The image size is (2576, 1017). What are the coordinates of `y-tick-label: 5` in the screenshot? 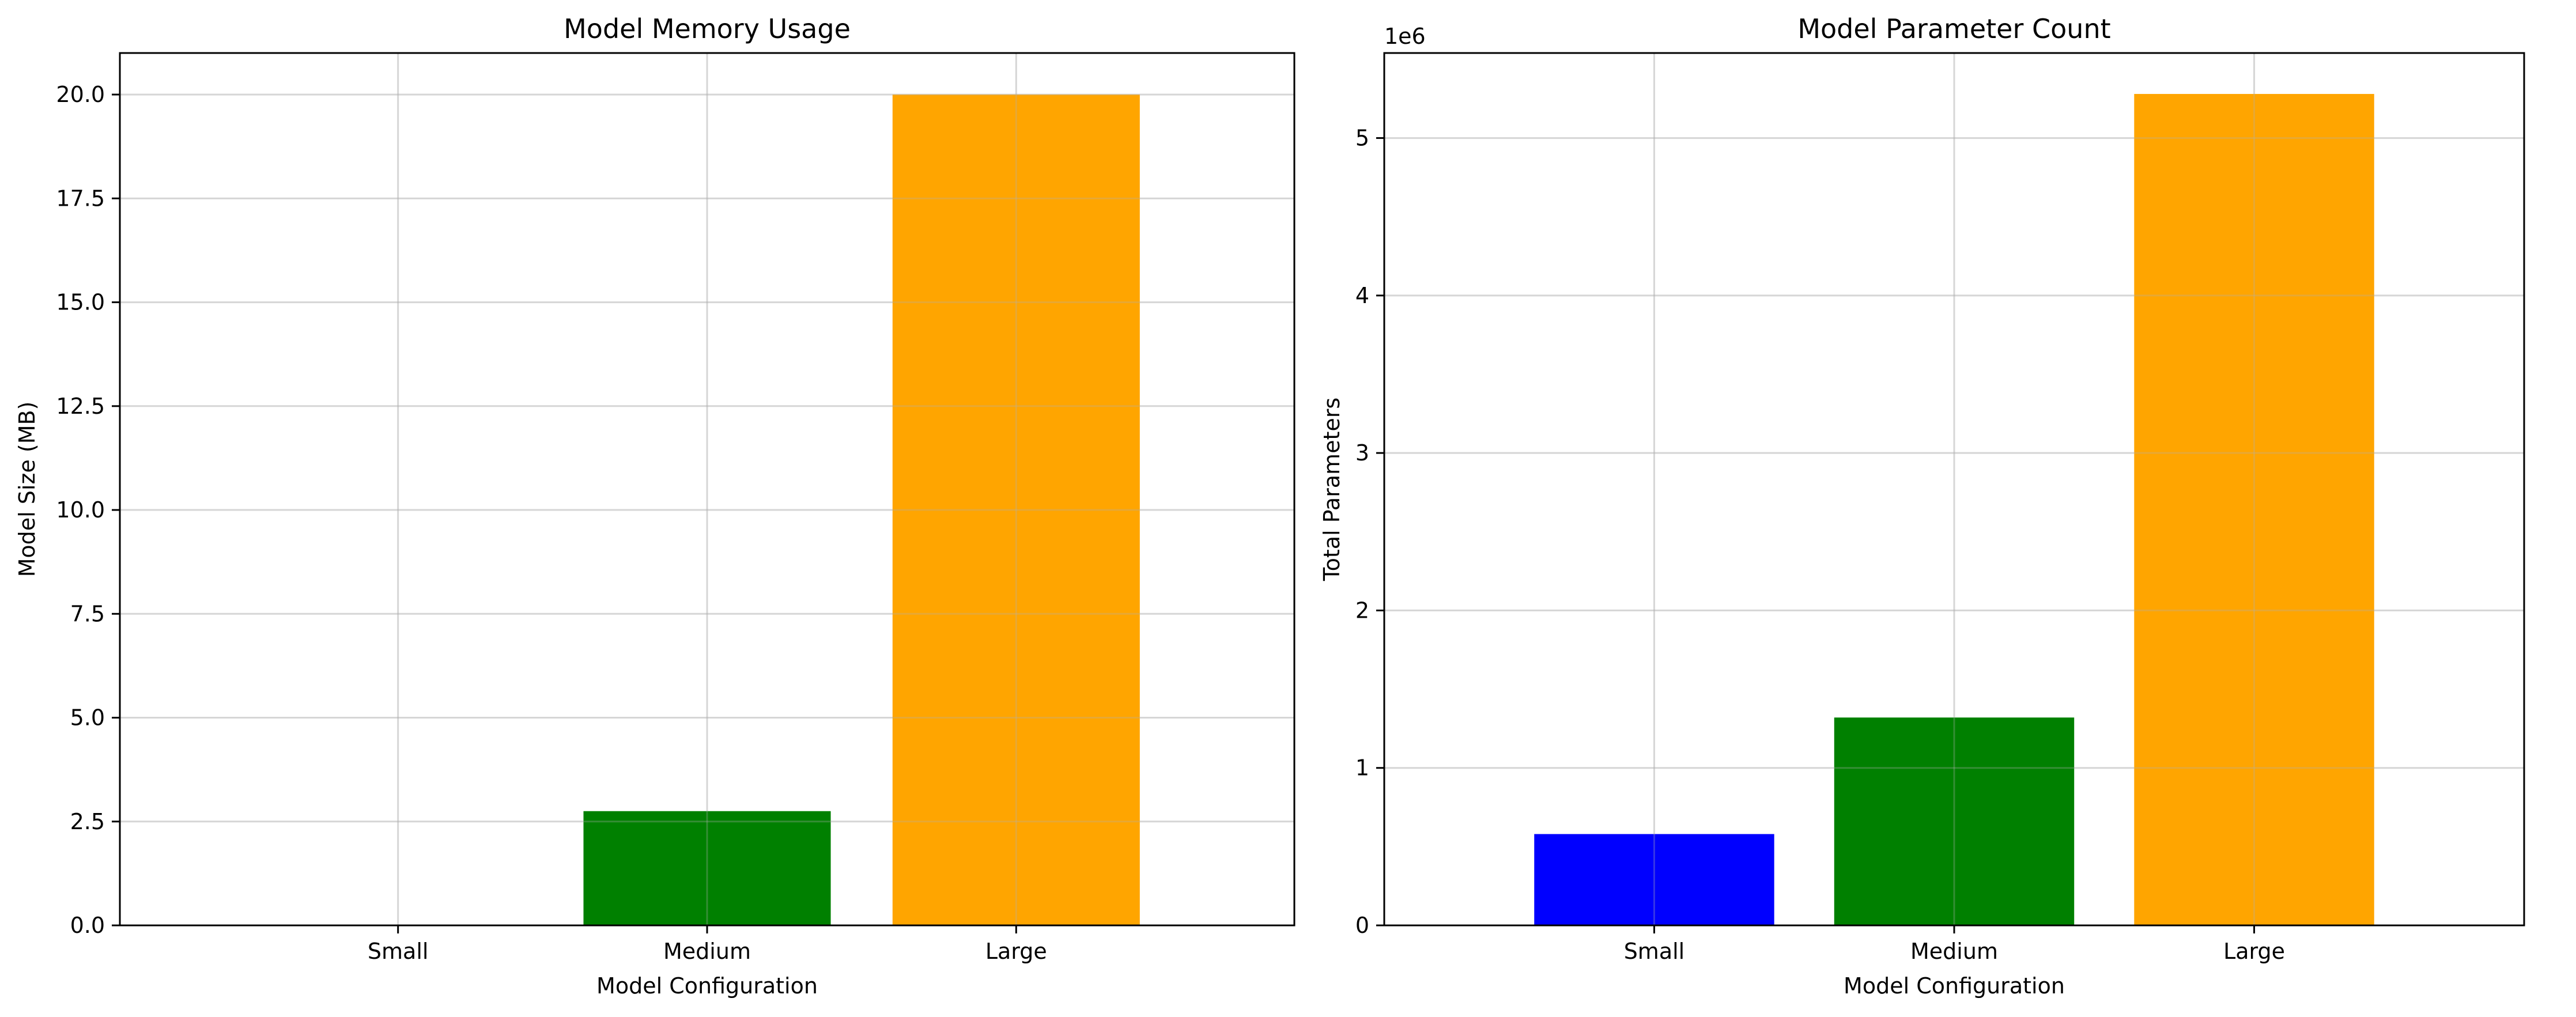 It's located at (1362, 138).